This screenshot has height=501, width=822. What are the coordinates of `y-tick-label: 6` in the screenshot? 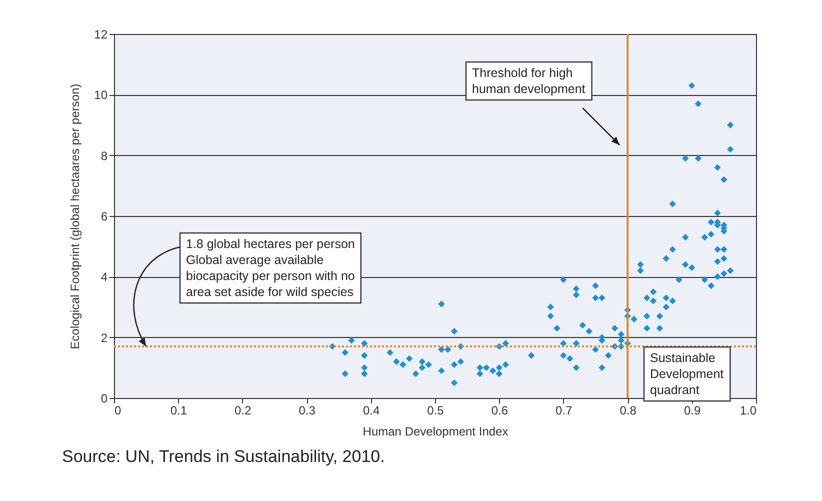 It's located at (104, 217).